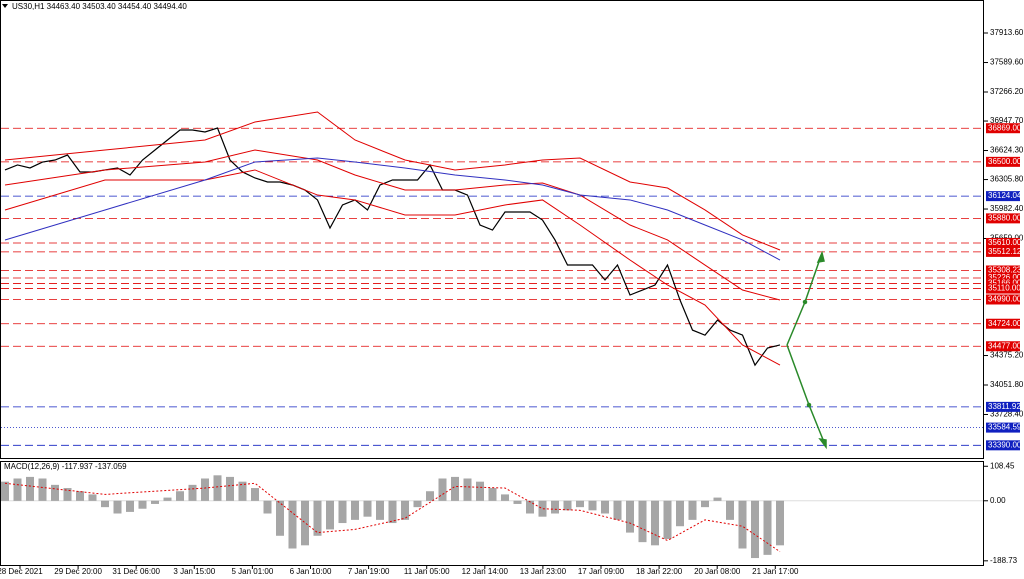 The height and width of the screenshot is (579, 1024). What do you see at coordinates (543, 571) in the screenshot?
I see `x-tick-label: 13 Jan 23:00` at bounding box center [543, 571].